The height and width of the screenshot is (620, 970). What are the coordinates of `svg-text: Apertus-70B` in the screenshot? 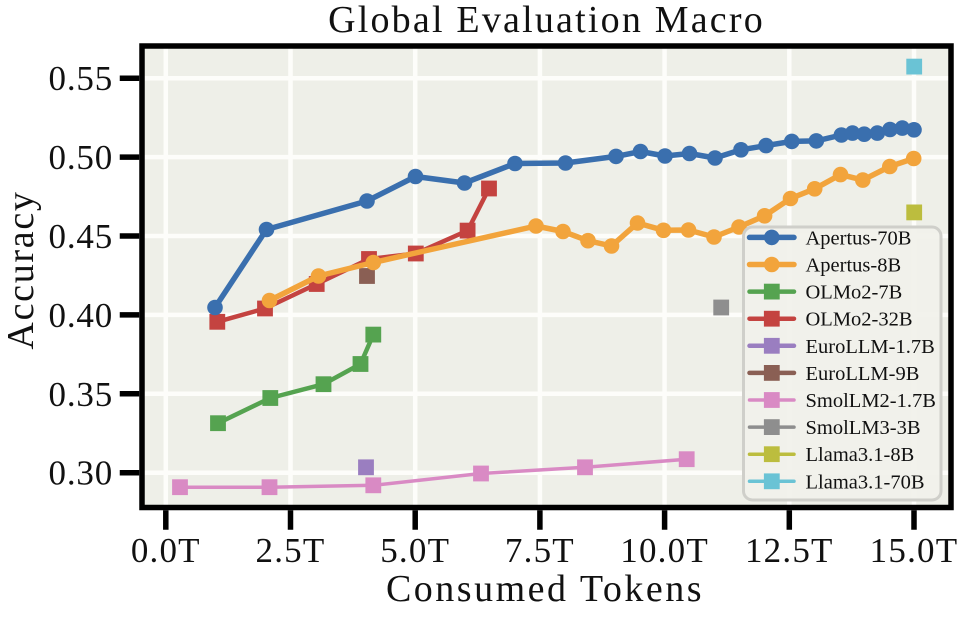 It's located at (859, 238).